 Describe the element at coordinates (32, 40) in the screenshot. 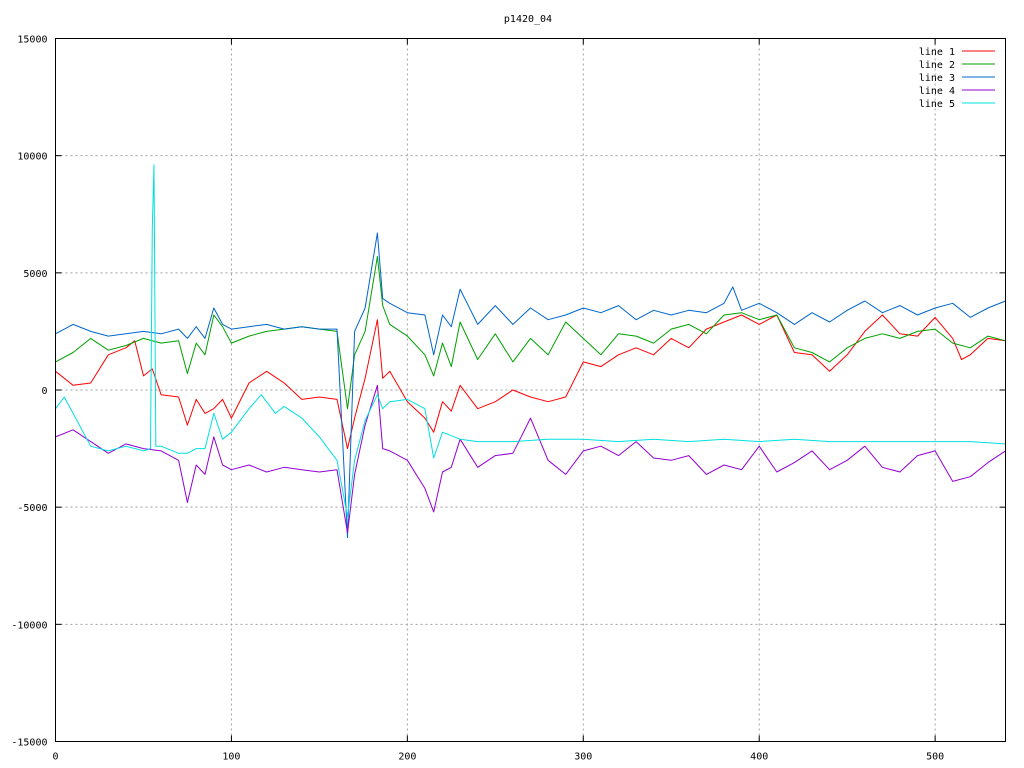

I see `y-tick-label: 15000` at that location.